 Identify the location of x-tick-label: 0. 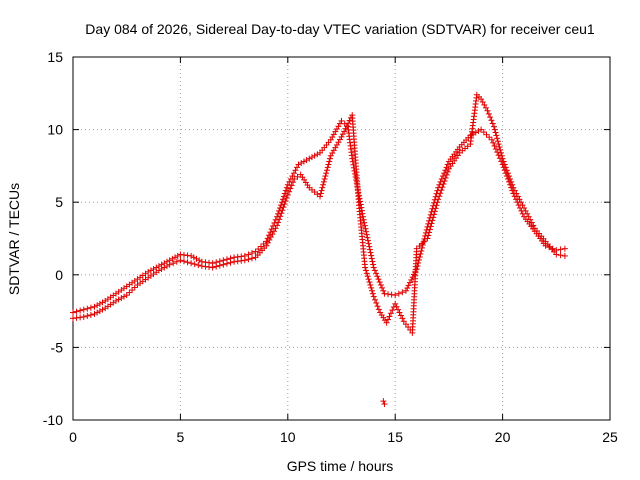
(73, 437).